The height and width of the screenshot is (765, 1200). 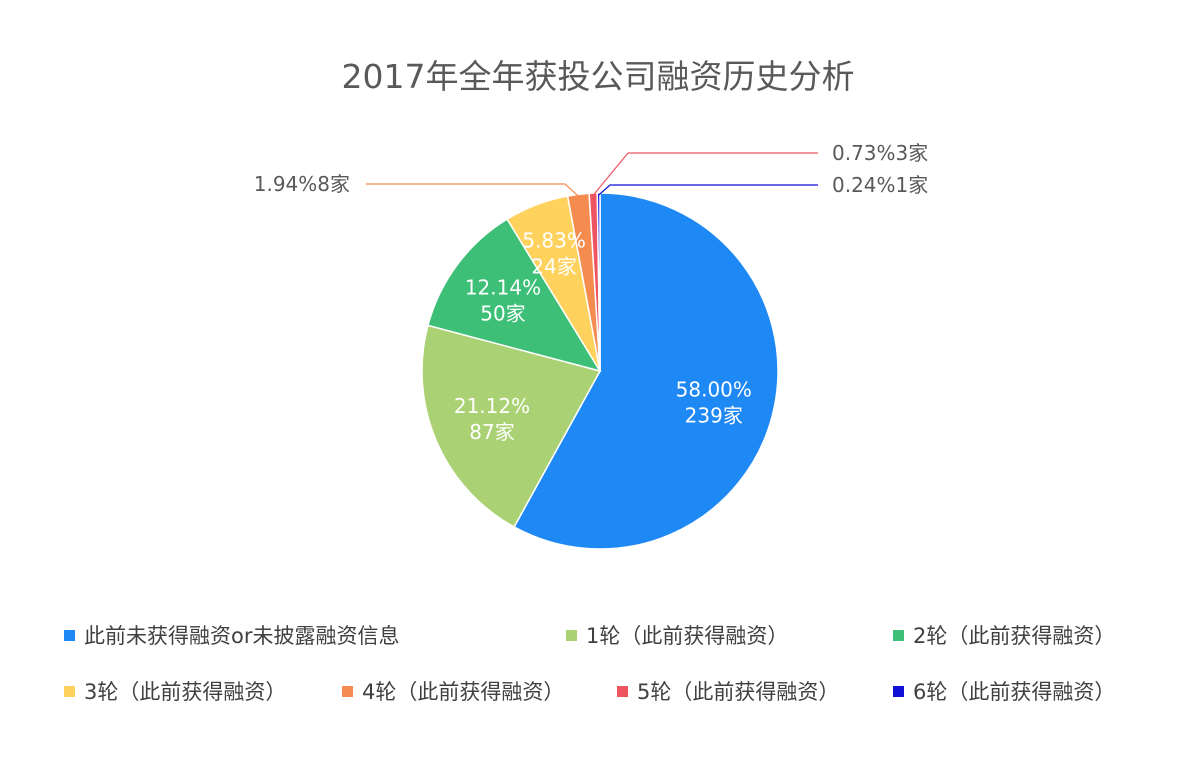 What do you see at coordinates (1014, 692) in the screenshot?
I see `legend-label-7: 6轮（此前获得融资）` at bounding box center [1014, 692].